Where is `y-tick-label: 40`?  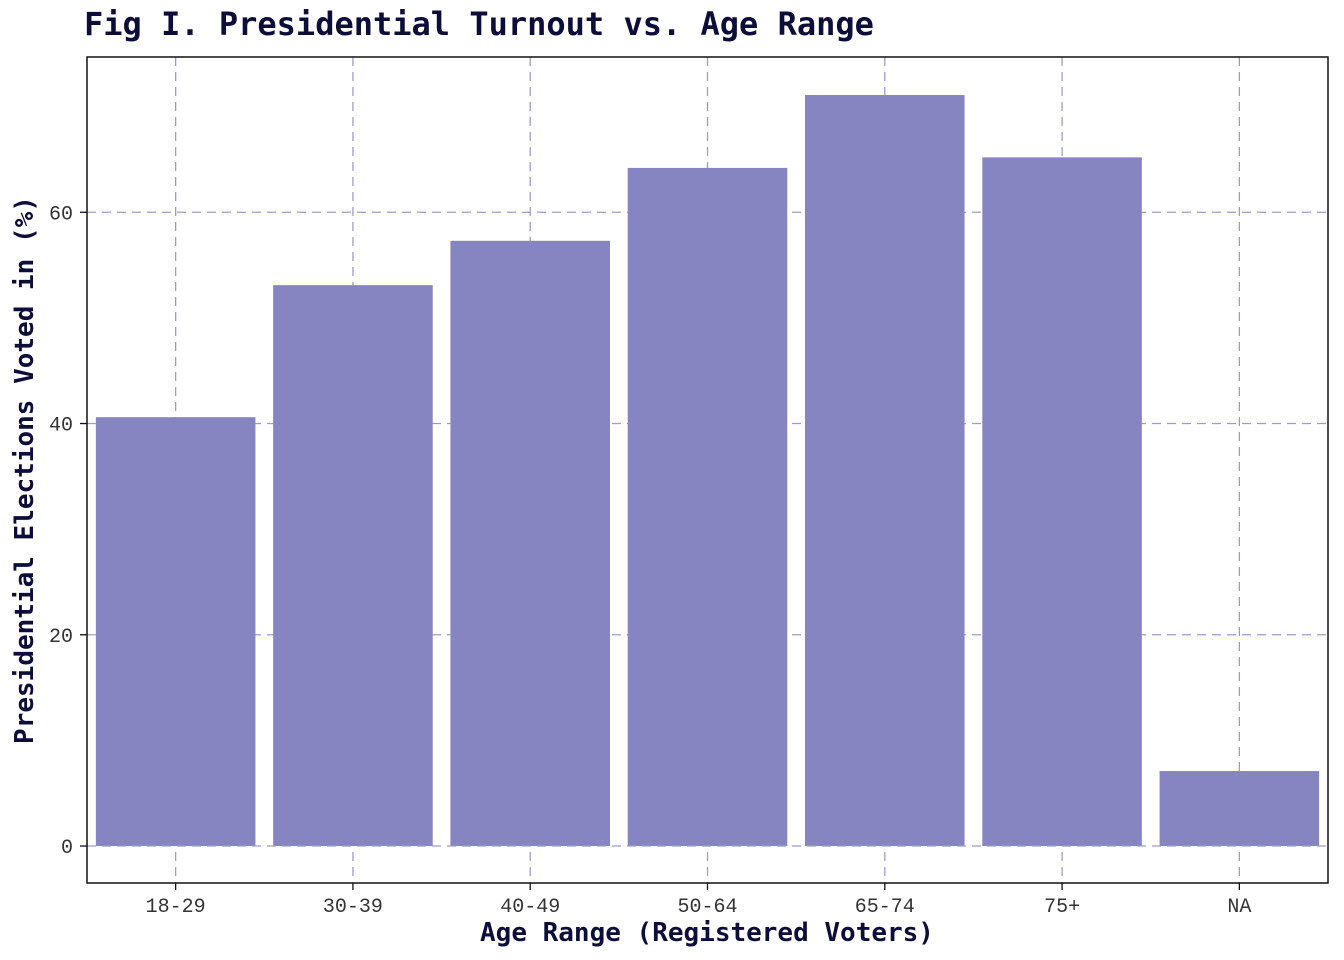 y-tick-label: 40 is located at coordinates (61, 426).